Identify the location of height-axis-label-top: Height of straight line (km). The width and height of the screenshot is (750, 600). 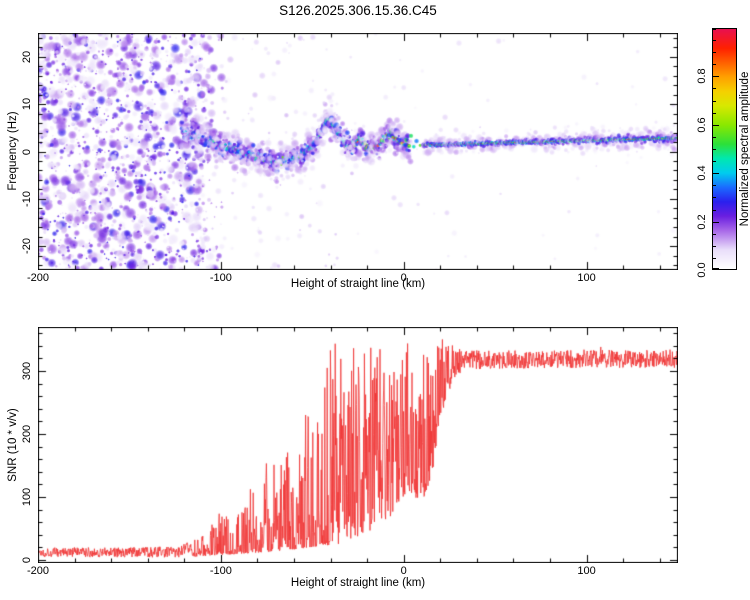
(358, 284).